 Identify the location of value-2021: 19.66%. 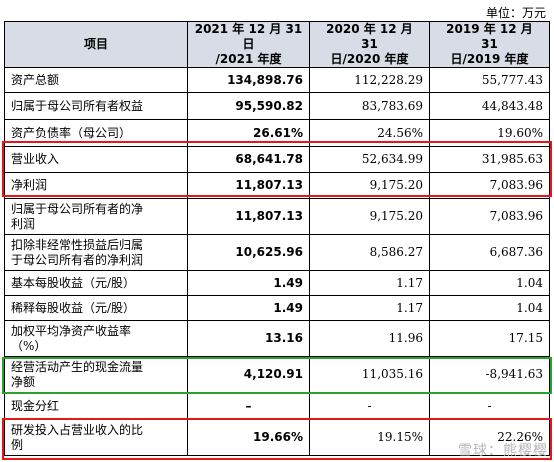
(248, 437).